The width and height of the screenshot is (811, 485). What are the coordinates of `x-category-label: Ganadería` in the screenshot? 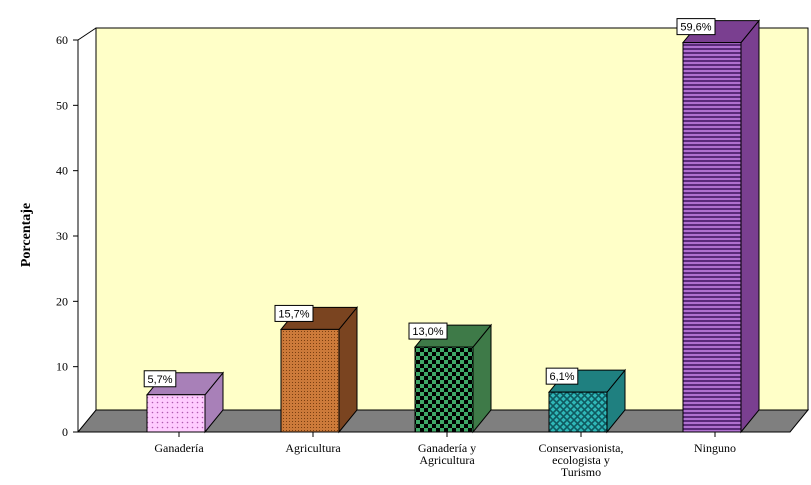 It's located at (179, 448).